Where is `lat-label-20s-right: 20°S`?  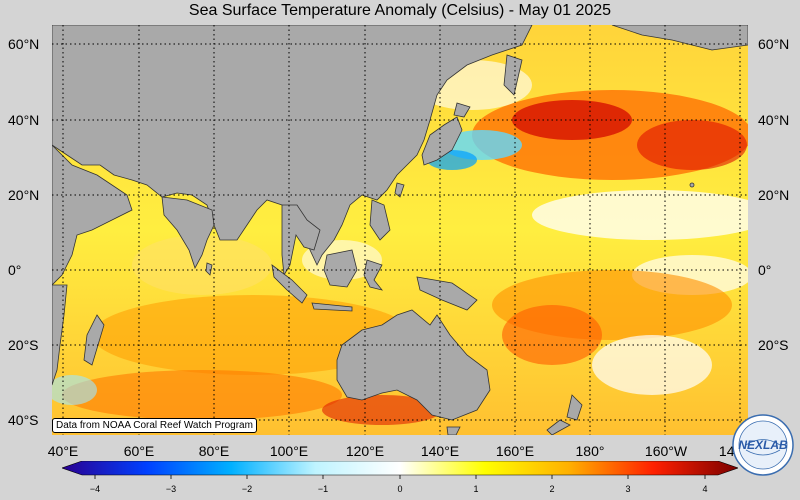
lat-label-20s-right: 20°S is located at coordinates (773, 345).